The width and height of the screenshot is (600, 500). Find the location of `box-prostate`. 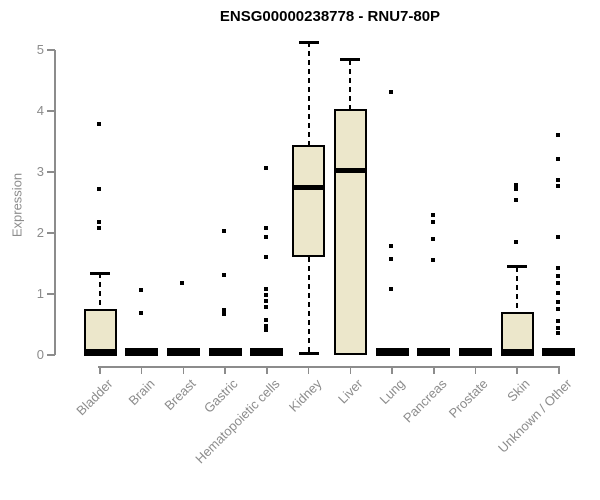

box-prostate is located at coordinates (475, 352).